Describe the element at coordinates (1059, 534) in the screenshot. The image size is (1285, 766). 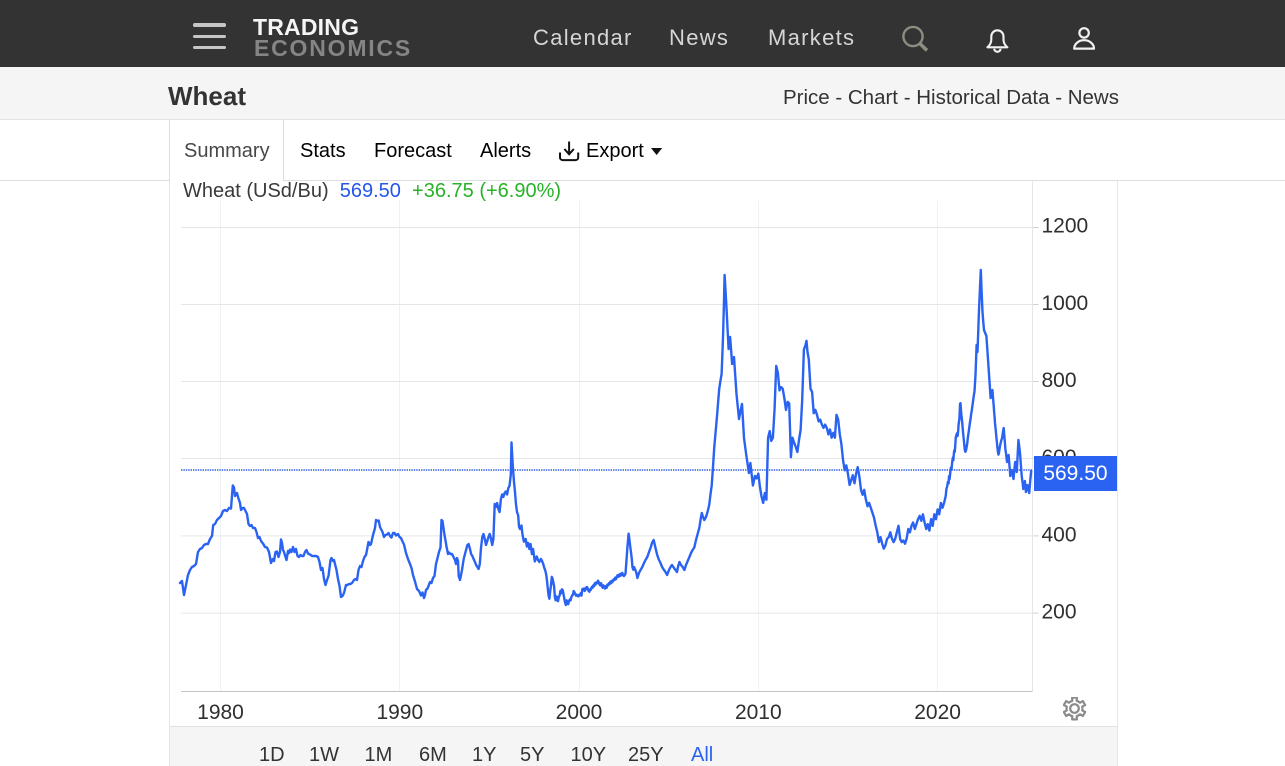
I see `svg-text: 400` at that location.